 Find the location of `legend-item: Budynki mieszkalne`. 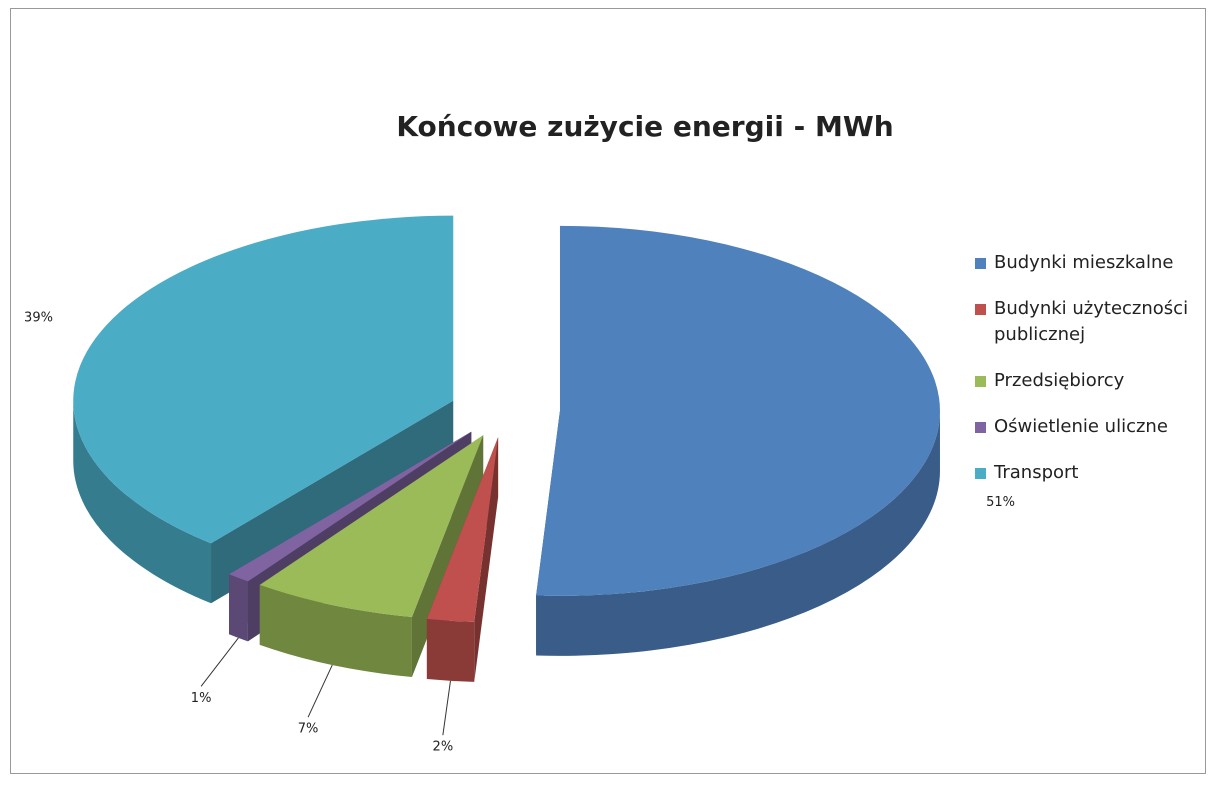

legend-item: Budynki mieszkalne is located at coordinates (1090, 263).